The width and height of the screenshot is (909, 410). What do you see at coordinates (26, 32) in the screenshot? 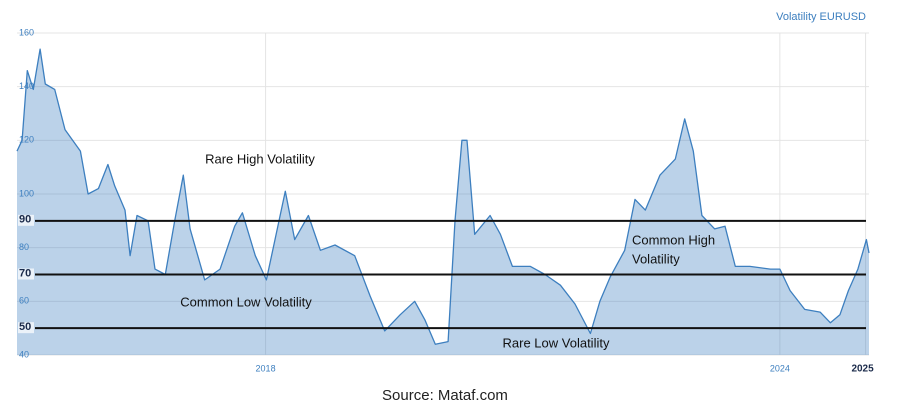
I see `y-tick-label: 160` at bounding box center [26, 32].